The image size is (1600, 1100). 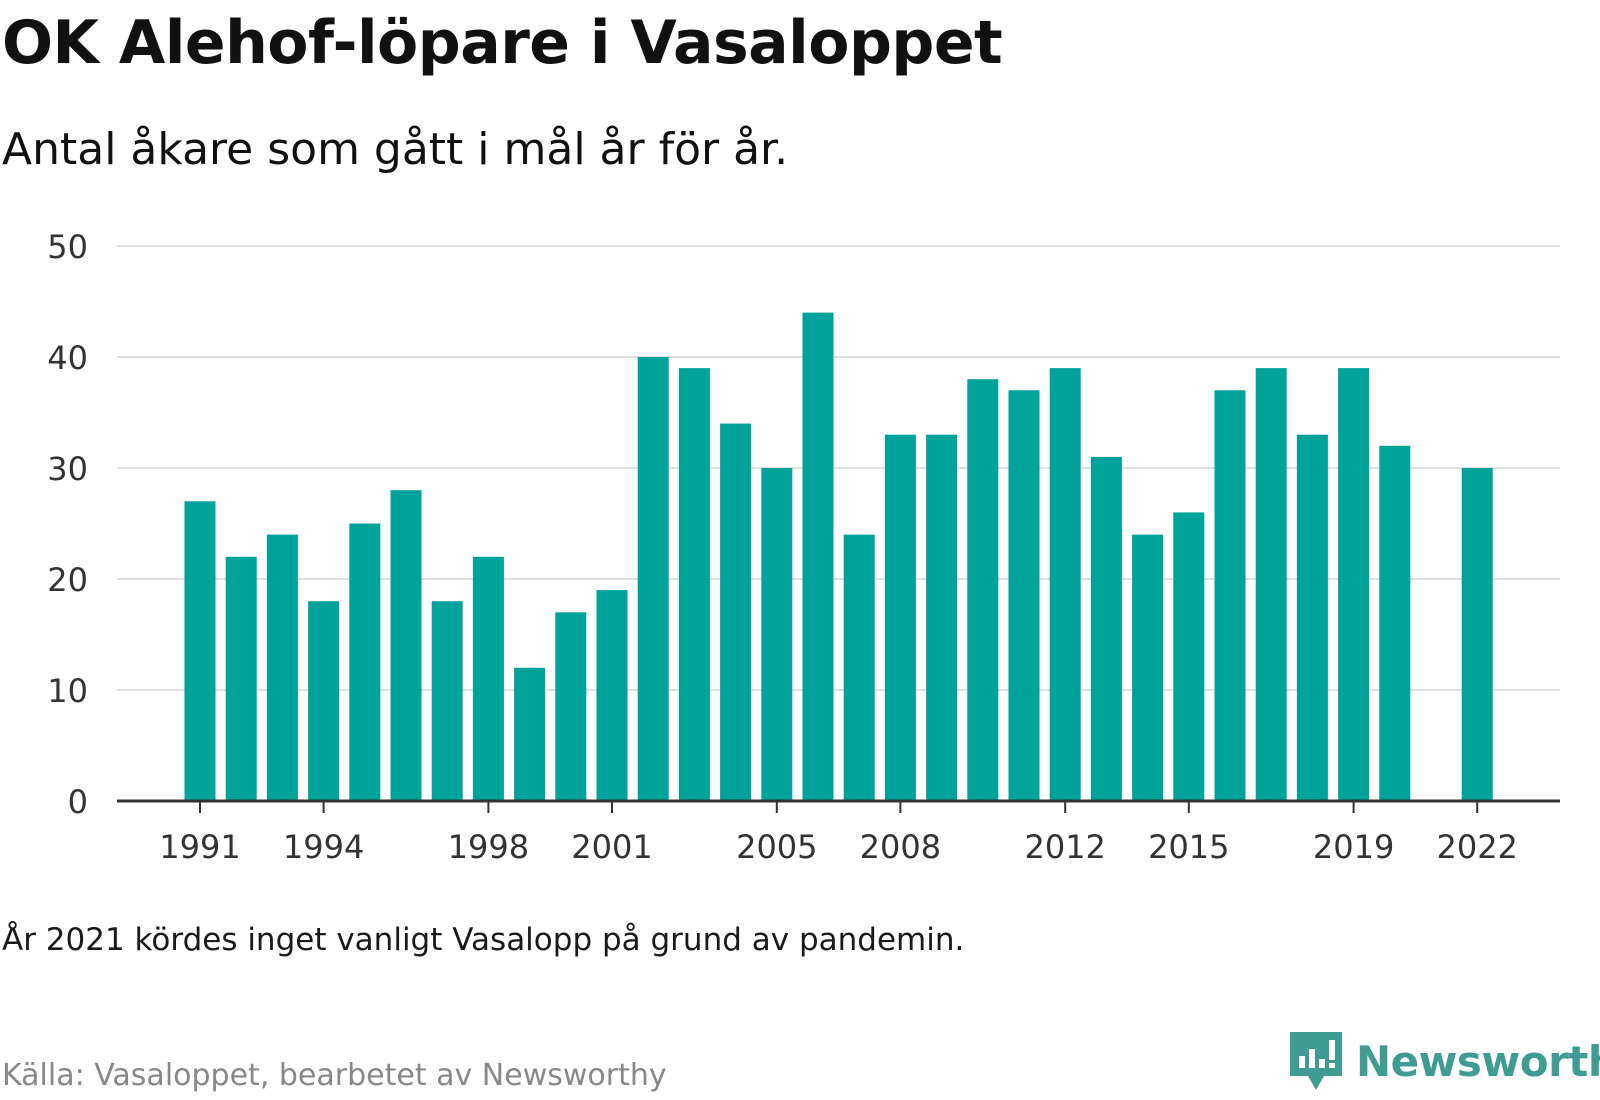 I want to click on bar-1992, so click(x=241, y=678).